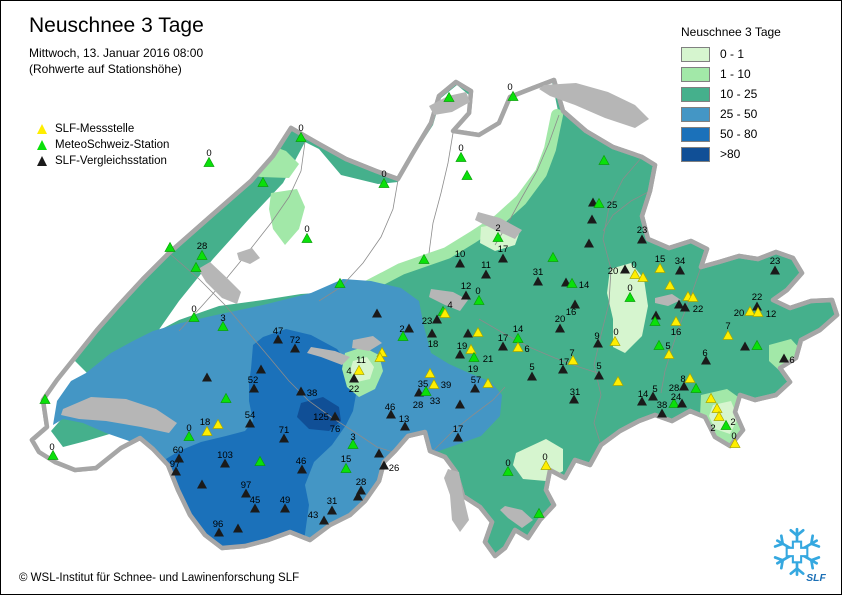  What do you see at coordinates (476, 380) in the screenshot?
I see `station-value: 57` at bounding box center [476, 380].